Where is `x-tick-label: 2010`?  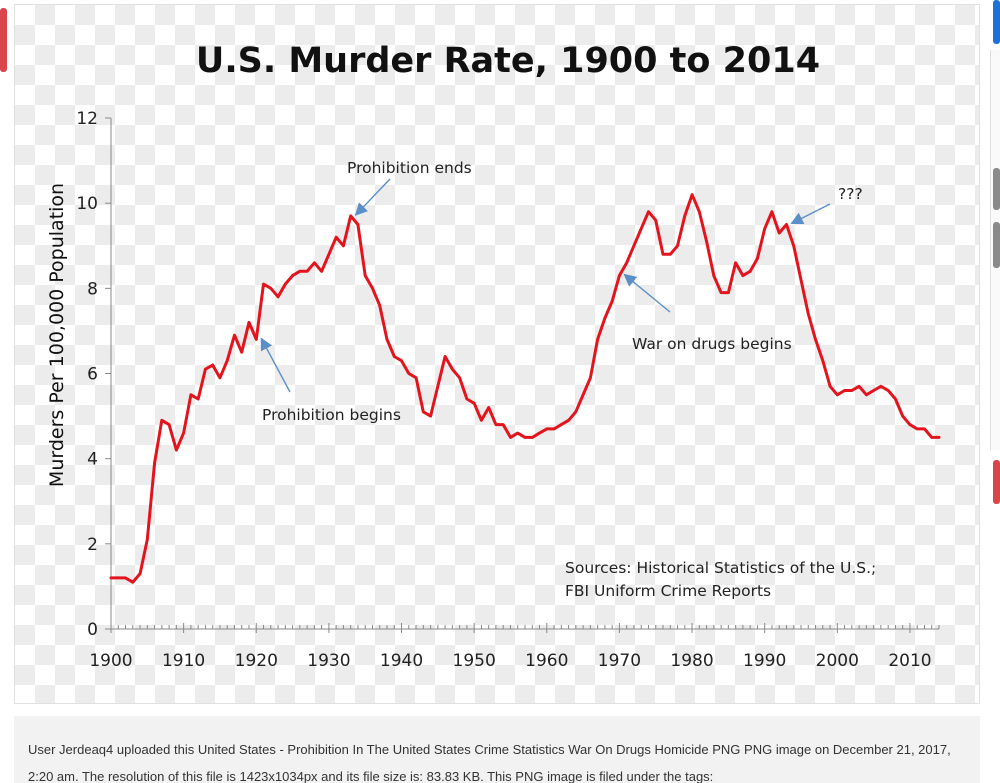
x-tick-label: 2010 is located at coordinates (909, 661).